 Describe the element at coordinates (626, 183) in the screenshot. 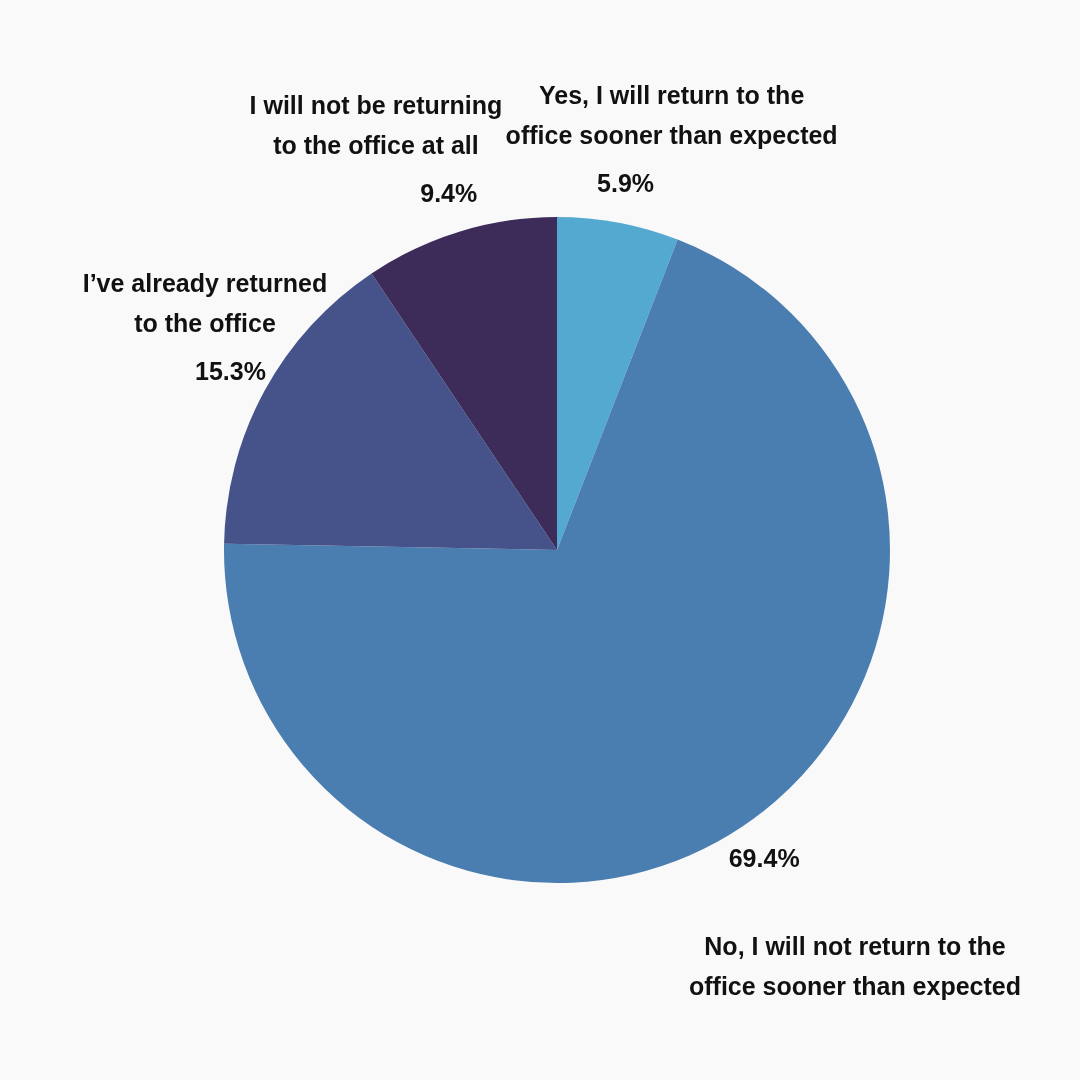

I see `data-label: 5.9%` at that location.